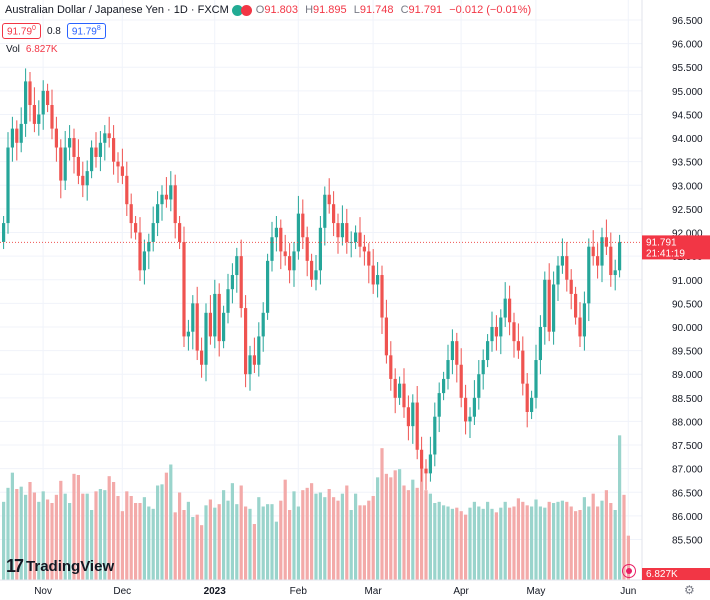 This screenshot has height=600, width=710. Describe the element at coordinates (687, 470) in the screenshot. I see `y-tick-label: 87.000` at that location.